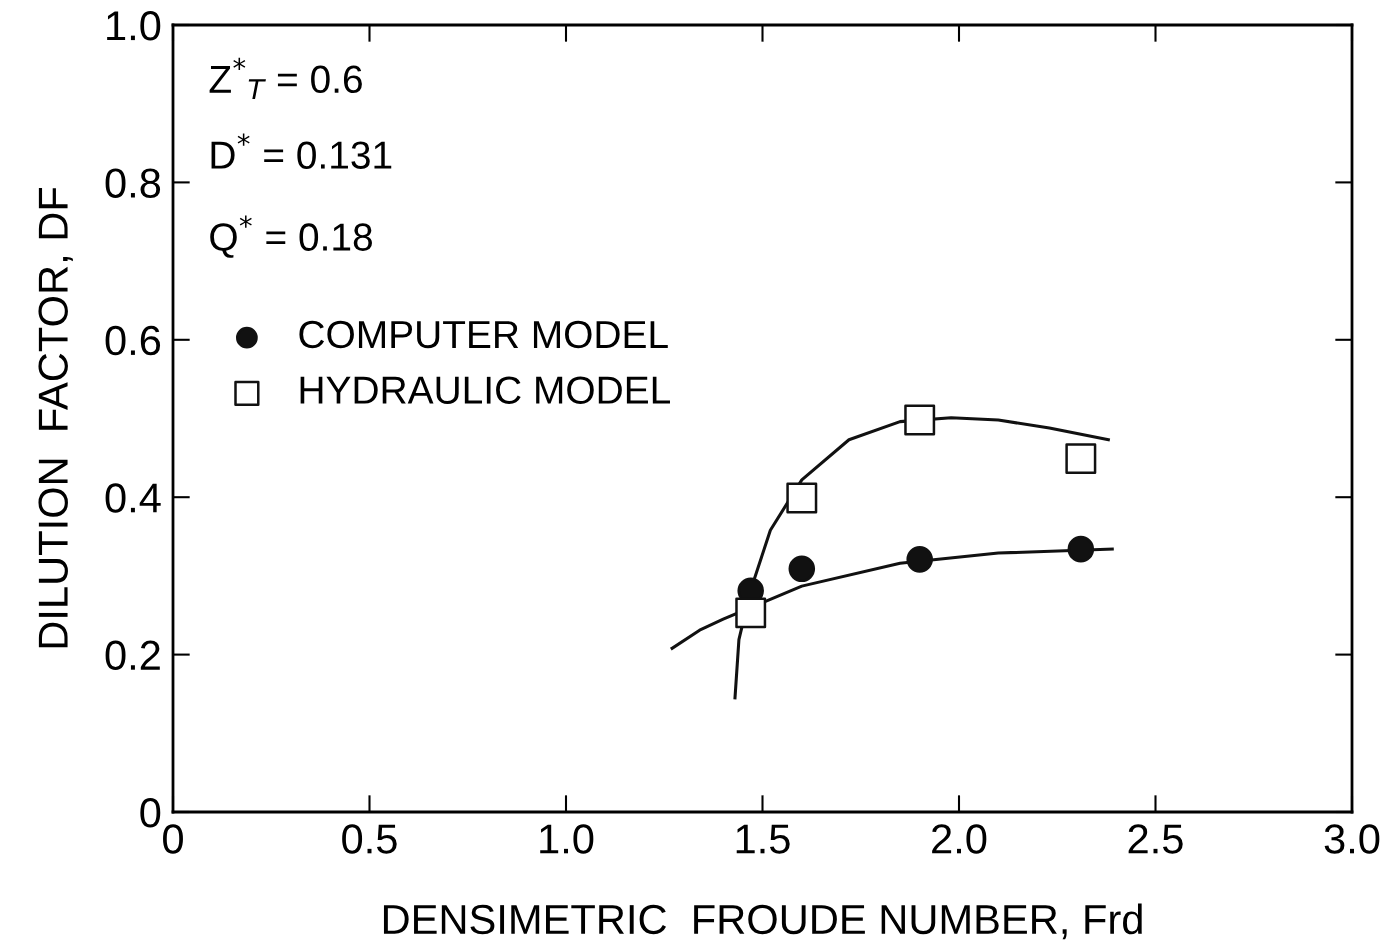 Image resolution: width=1391 pixels, height=950 pixels. Describe the element at coordinates (763, 839) in the screenshot. I see `x-tick-label: 1.5` at that location.